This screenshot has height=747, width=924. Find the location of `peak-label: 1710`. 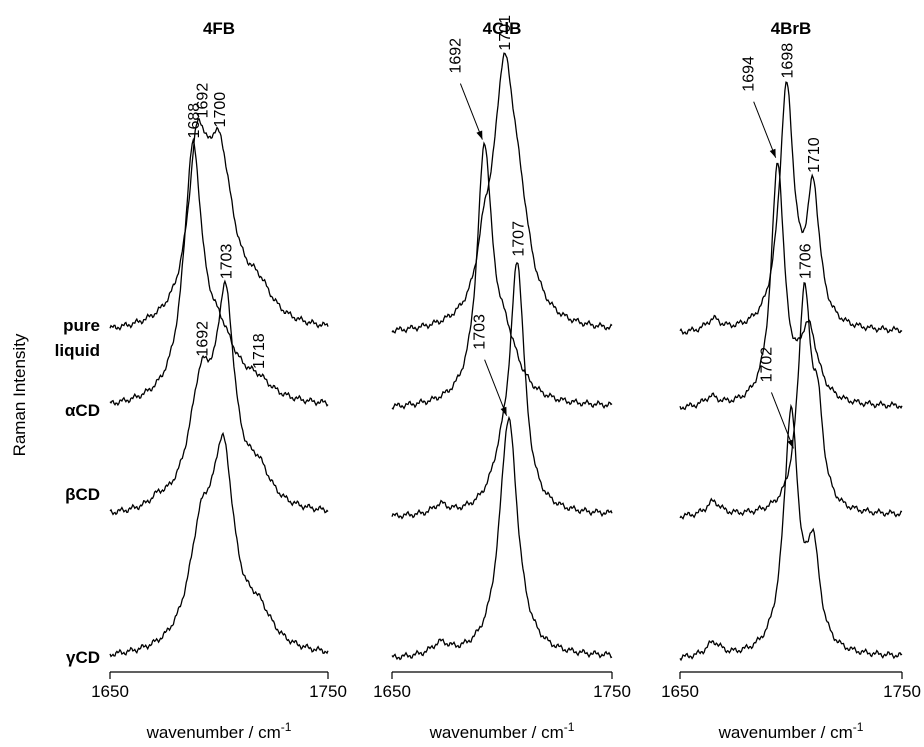

peak-label: 1710 is located at coordinates (814, 155).